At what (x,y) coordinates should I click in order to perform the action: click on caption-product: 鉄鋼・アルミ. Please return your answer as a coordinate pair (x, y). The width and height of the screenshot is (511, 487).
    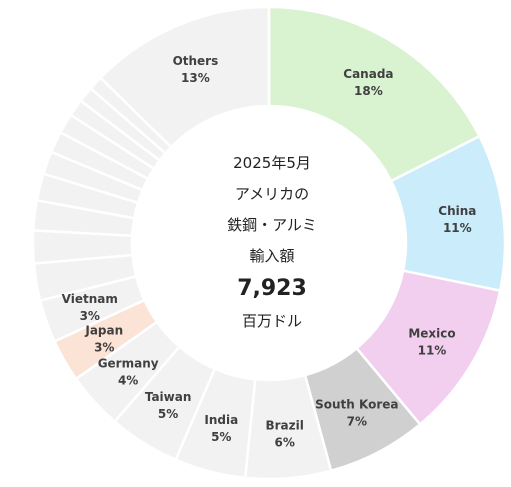
    Looking at the image, I should click on (272, 225).